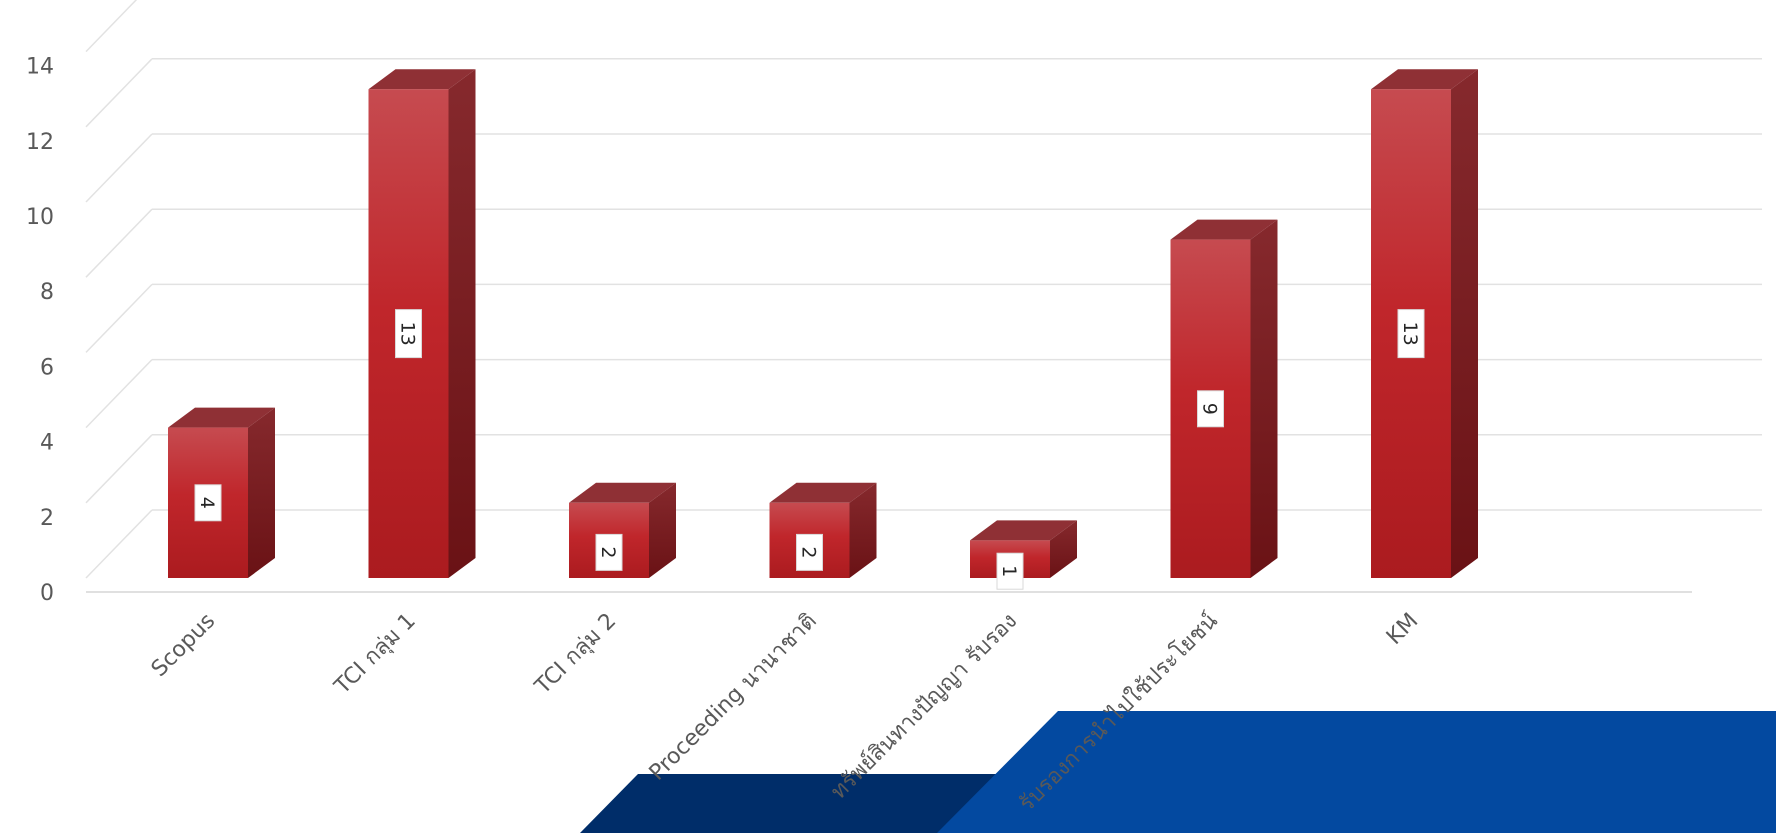 The width and height of the screenshot is (1776, 833). I want to click on y-tick-label: 14, so click(40, 67).